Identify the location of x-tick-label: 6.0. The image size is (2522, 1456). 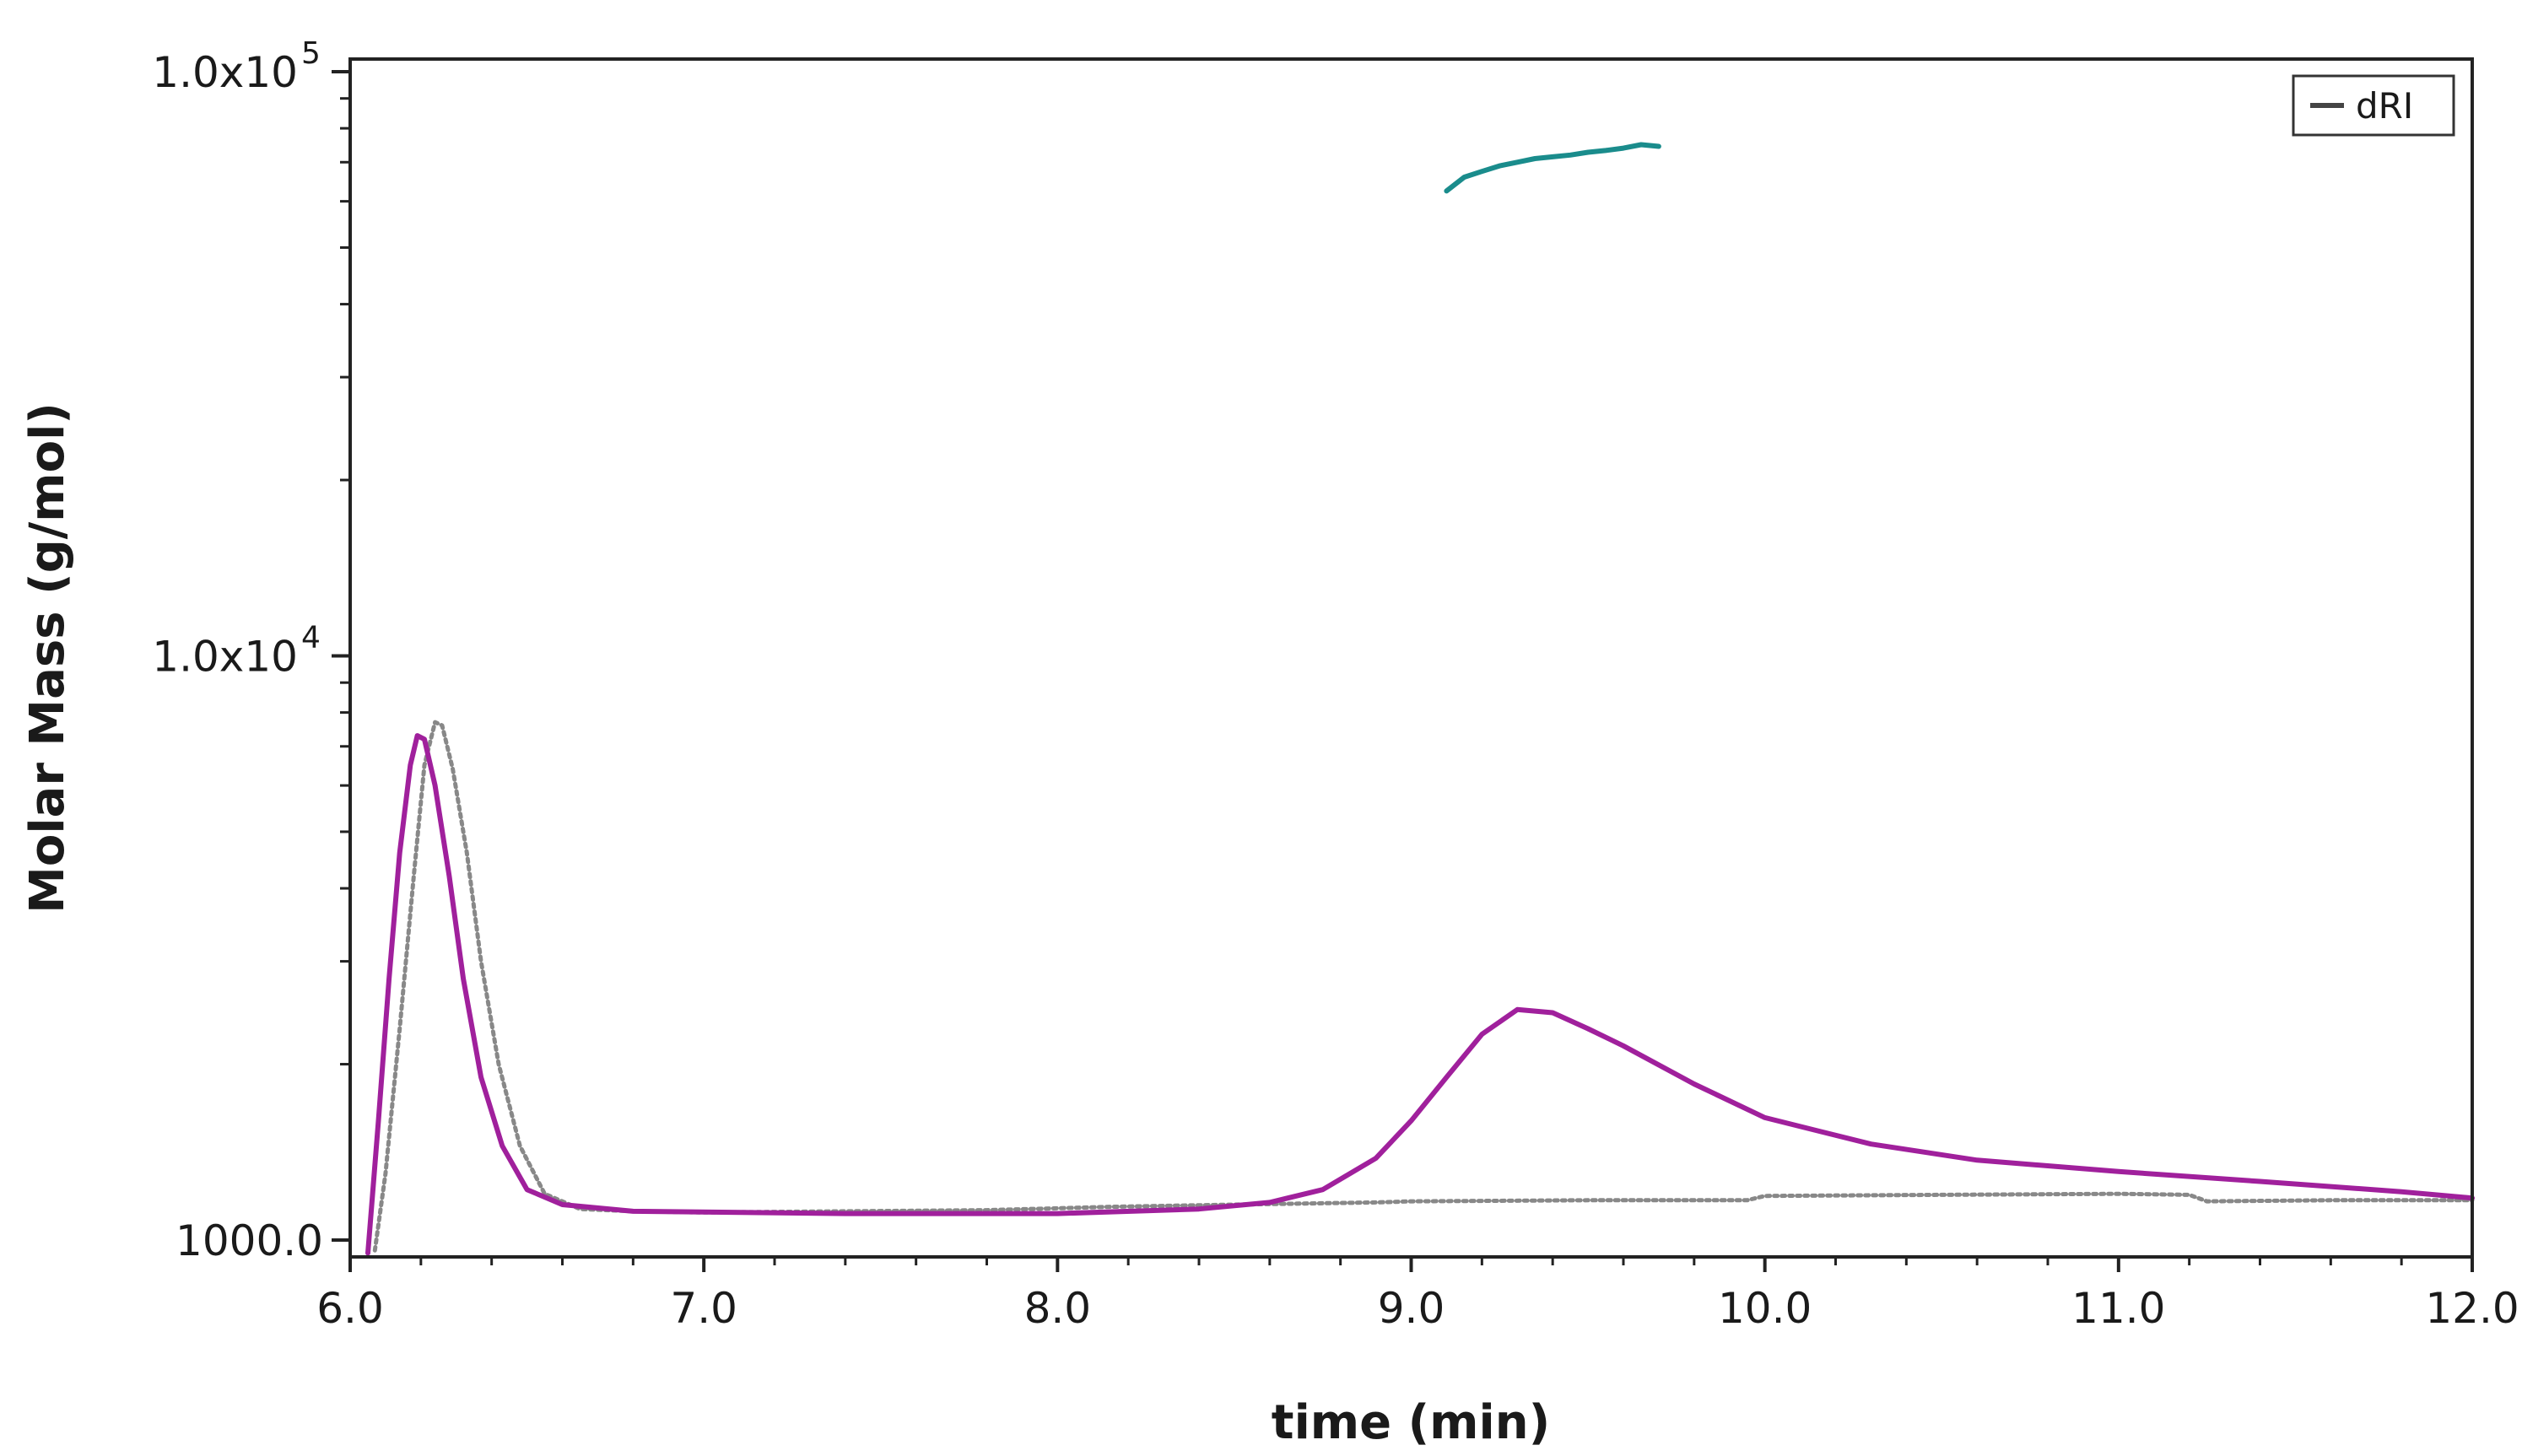
(350, 1308).